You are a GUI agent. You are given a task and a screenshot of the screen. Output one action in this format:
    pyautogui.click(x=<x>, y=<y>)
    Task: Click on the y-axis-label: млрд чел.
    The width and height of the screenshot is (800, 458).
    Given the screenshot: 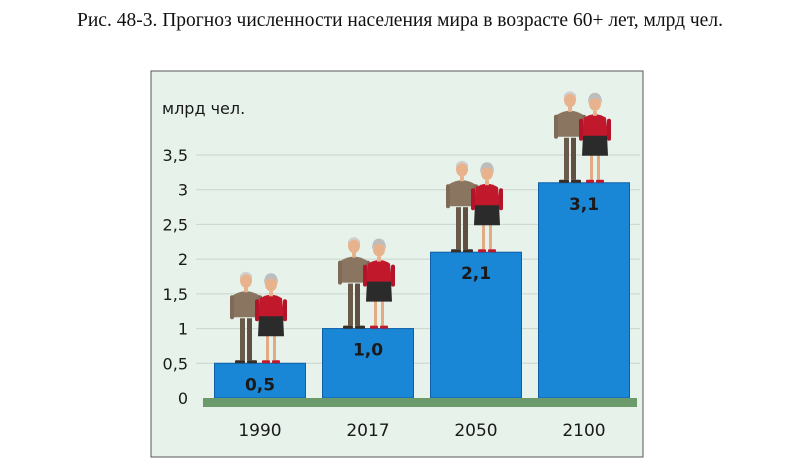 What is the action you would take?
    pyautogui.click(x=203, y=108)
    